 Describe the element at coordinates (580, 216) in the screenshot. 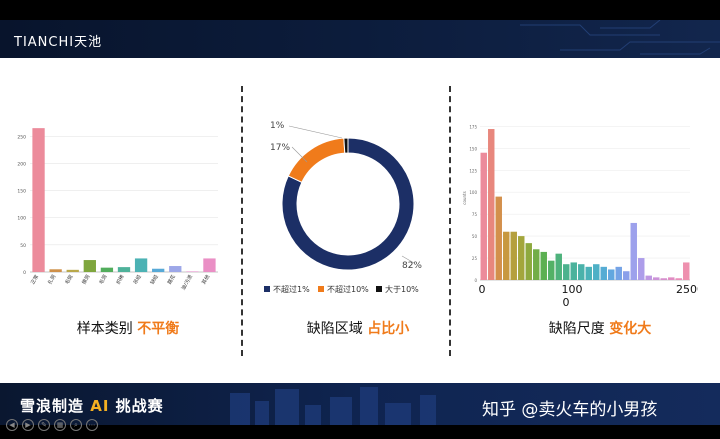

I see `defect-scale-histogram: 0255075100125150175counts010025000` at that location.